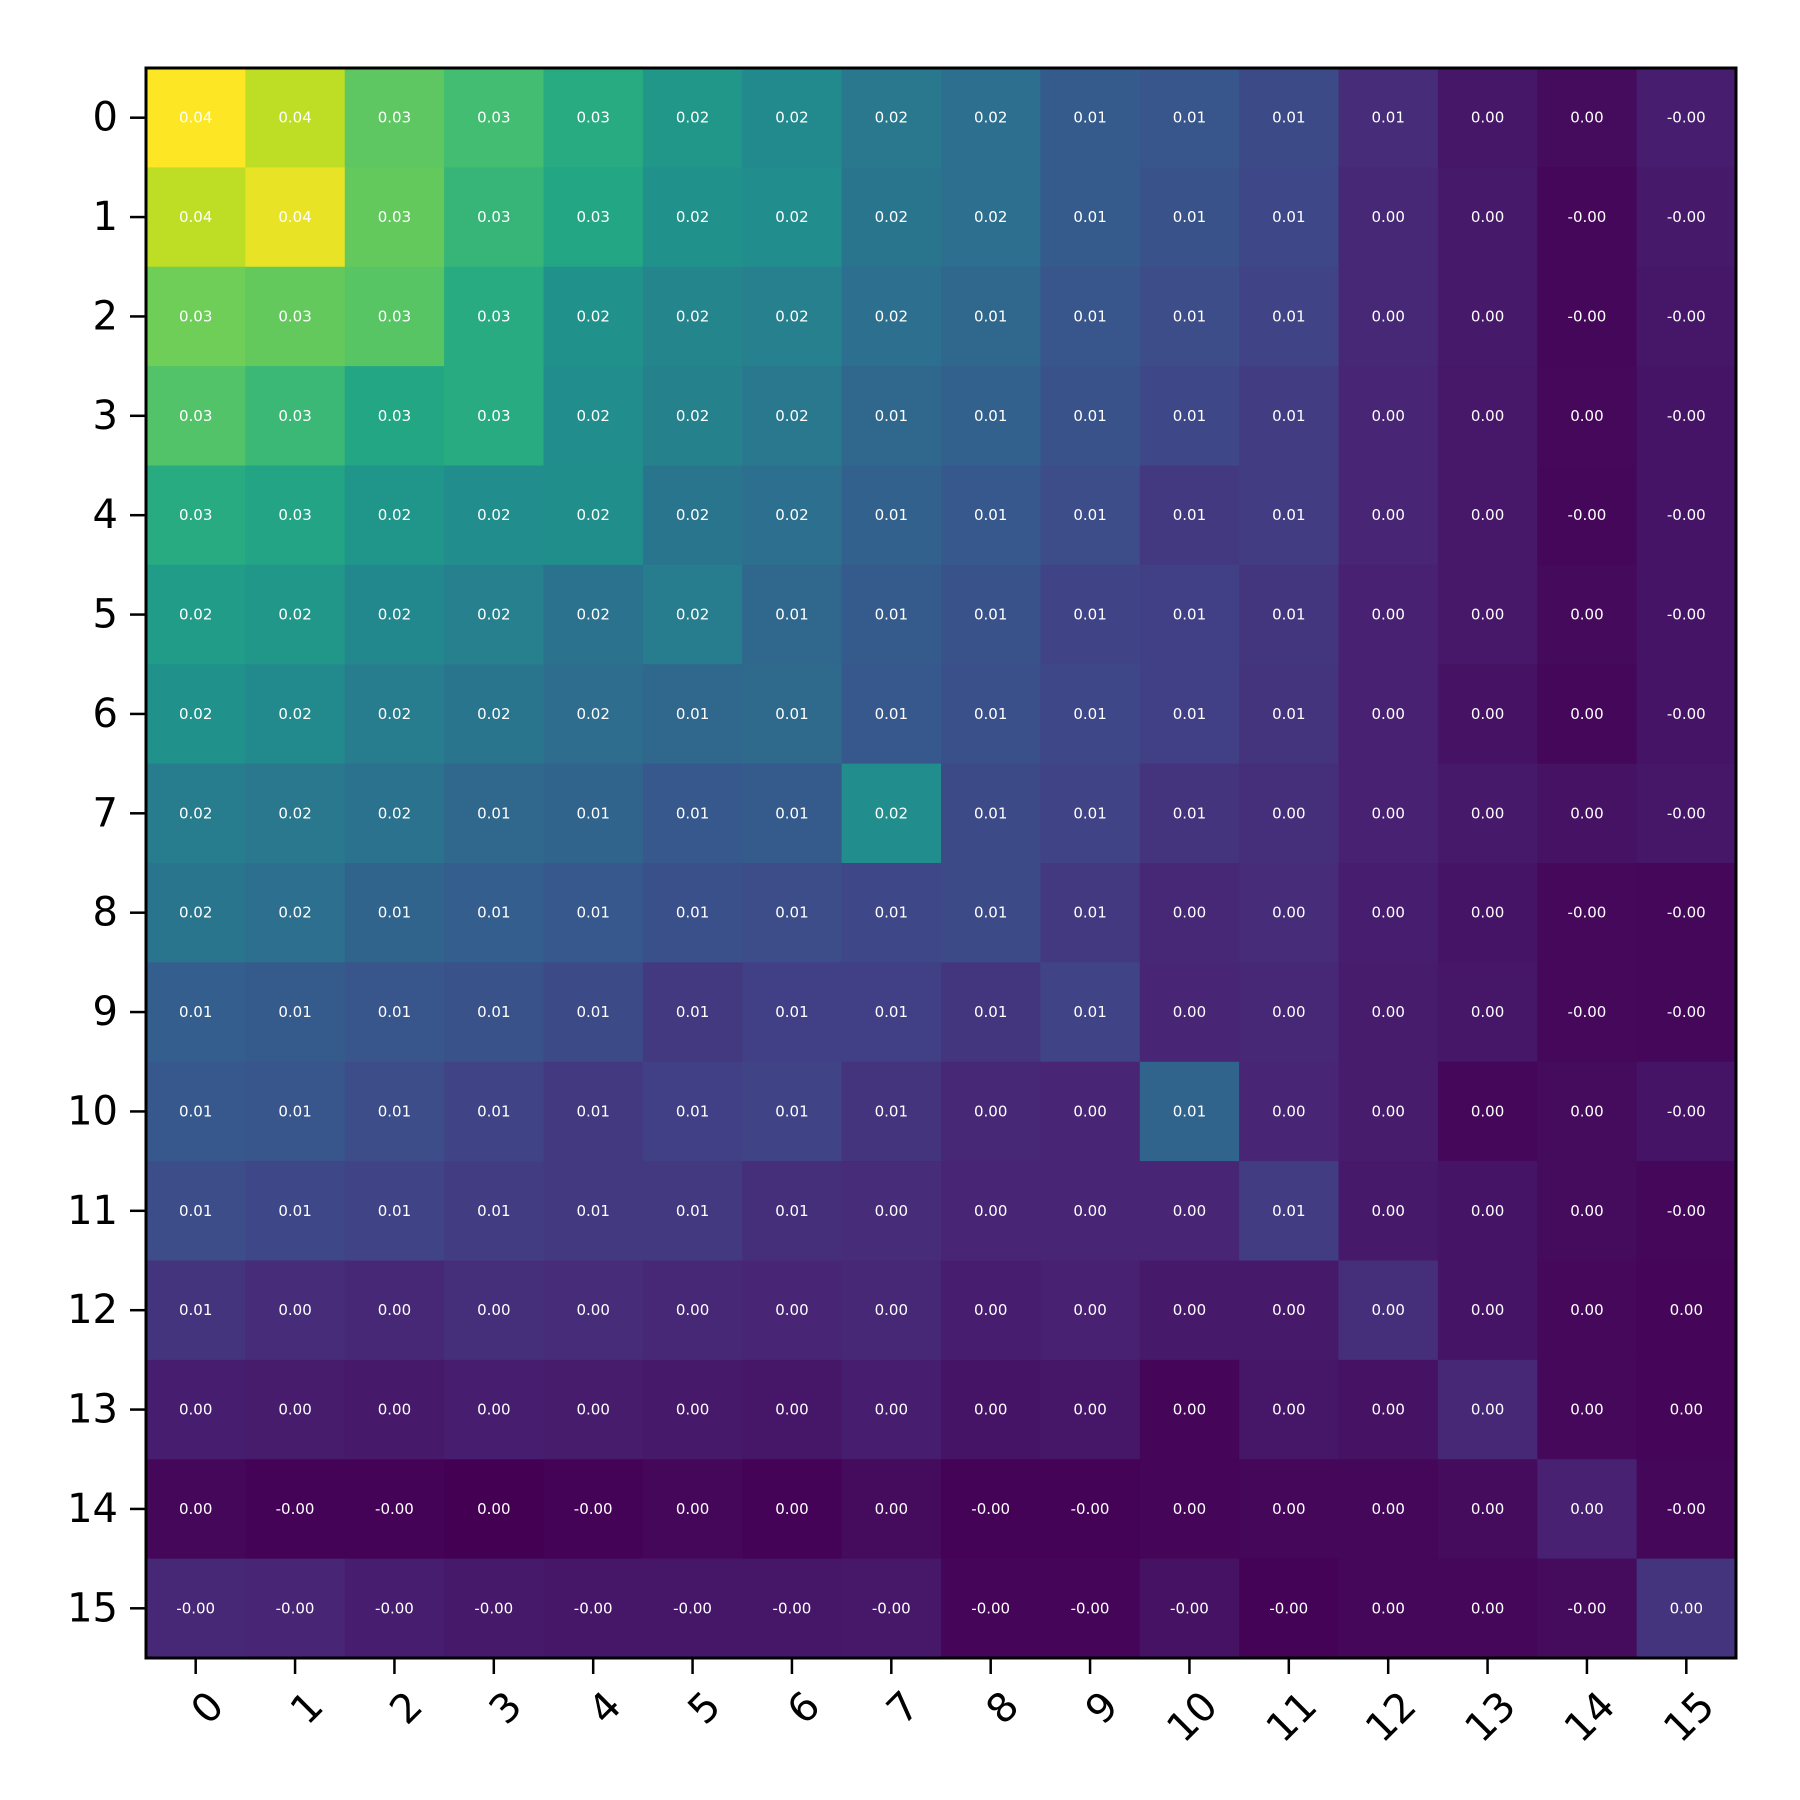 The width and height of the screenshot is (1800, 1800). What do you see at coordinates (105, 1012) in the screenshot?
I see `y-tick-label: 9` at bounding box center [105, 1012].